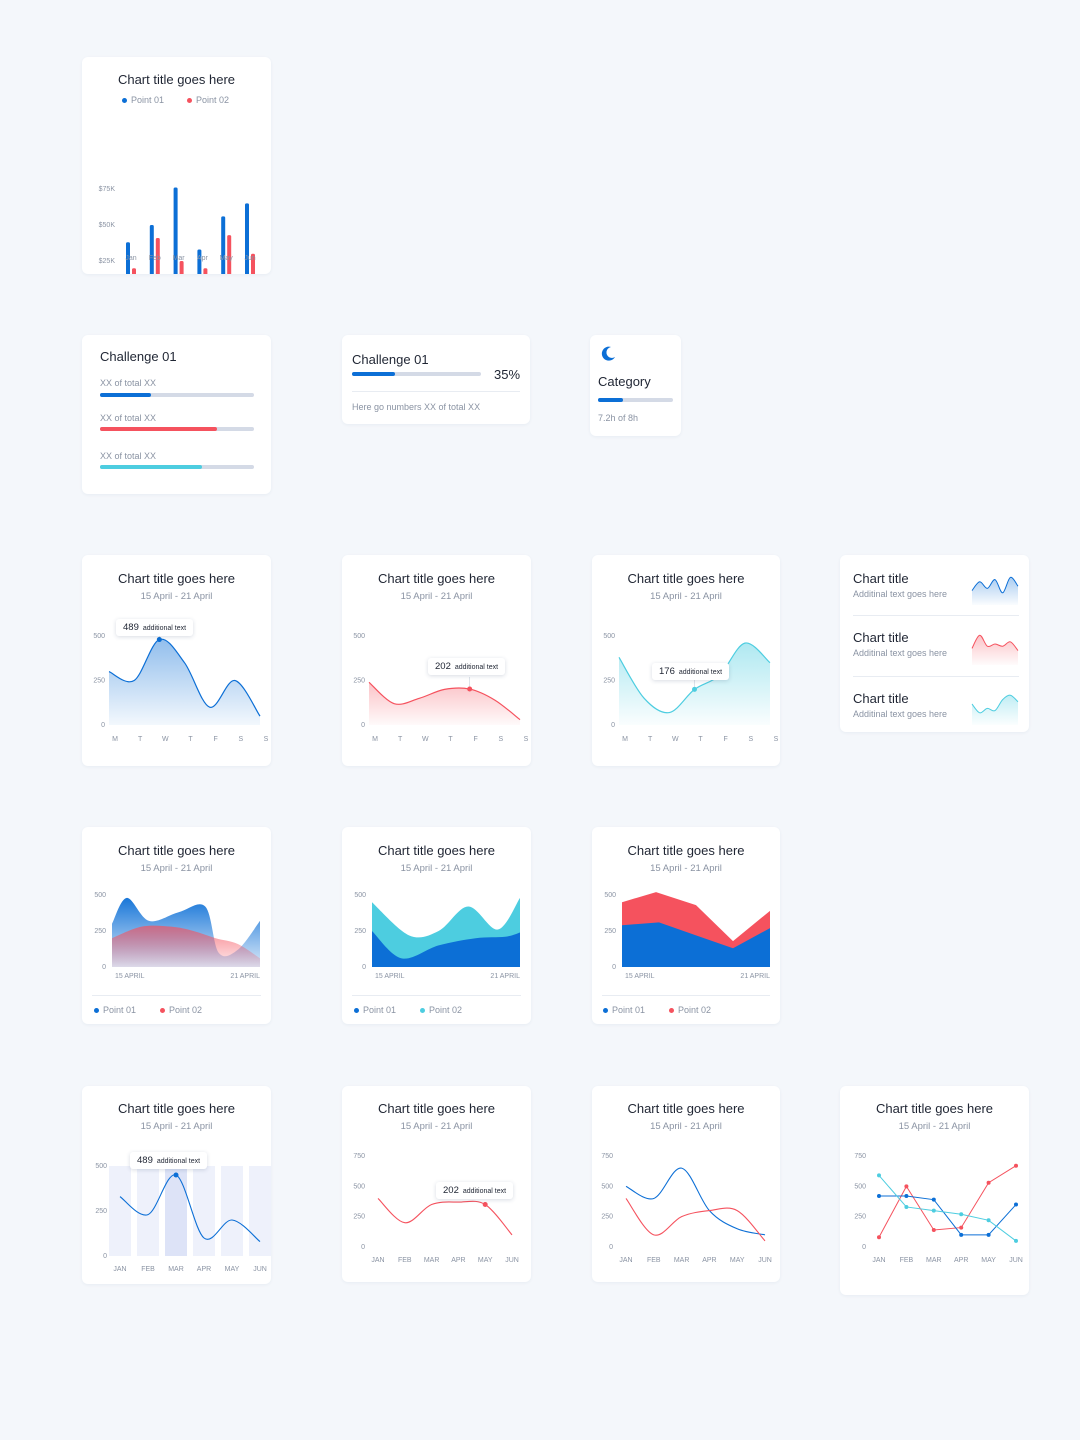  What do you see at coordinates (629, 1010) in the screenshot?
I see `legend-label: Point 01` at bounding box center [629, 1010].